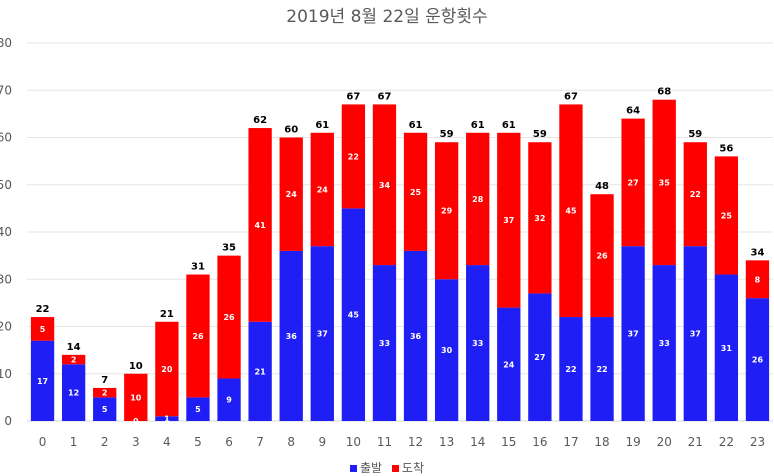 The height and width of the screenshot is (476, 774). I want to click on data-label-departure: 36, so click(416, 336).